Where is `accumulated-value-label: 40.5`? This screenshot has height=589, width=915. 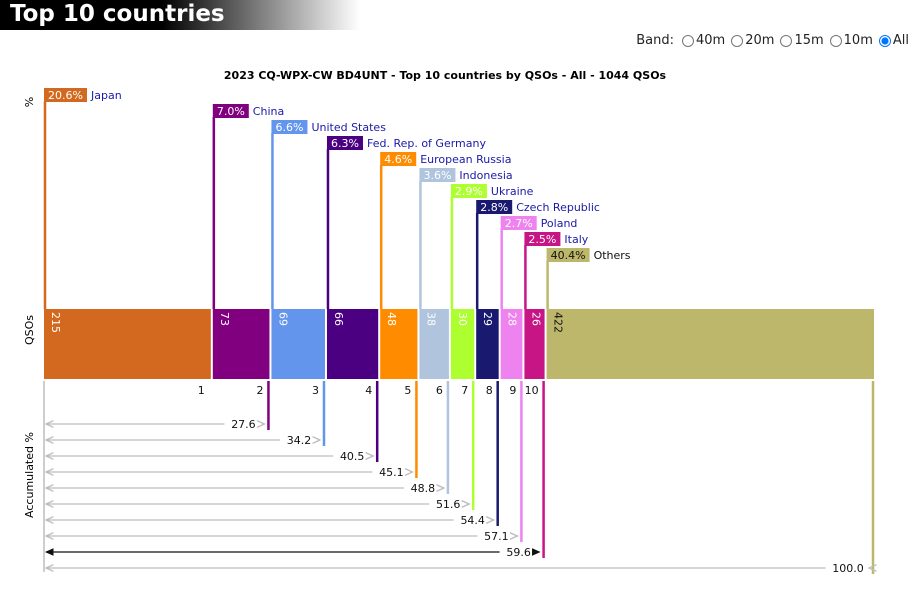
accumulated-value-label: 40.5 is located at coordinates (352, 456).